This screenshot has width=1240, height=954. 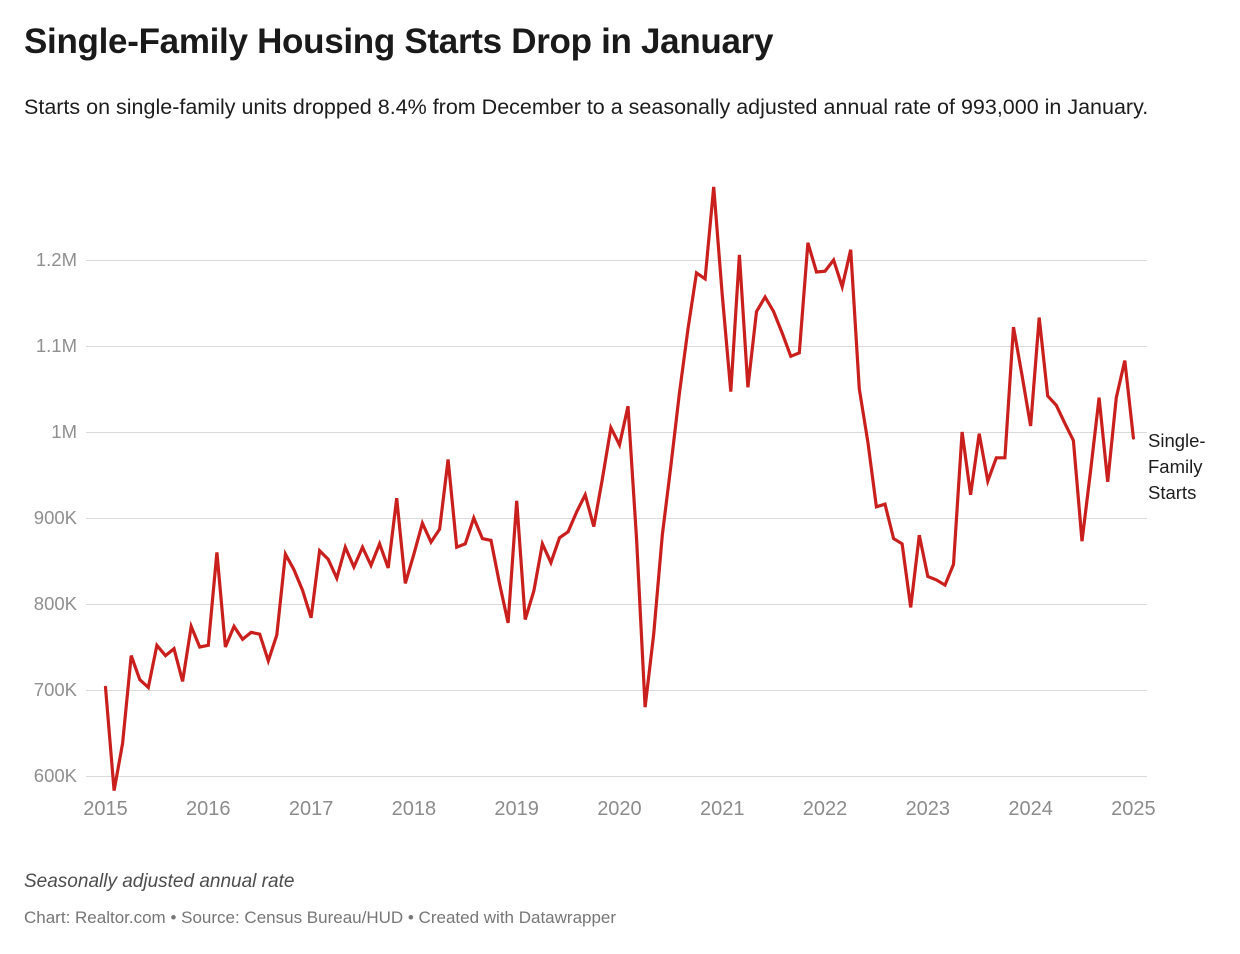 What do you see at coordinates (928, 809) in the screenshot?
I see `x-axis-tick-label: 2023` at bounding box center [928, 809].